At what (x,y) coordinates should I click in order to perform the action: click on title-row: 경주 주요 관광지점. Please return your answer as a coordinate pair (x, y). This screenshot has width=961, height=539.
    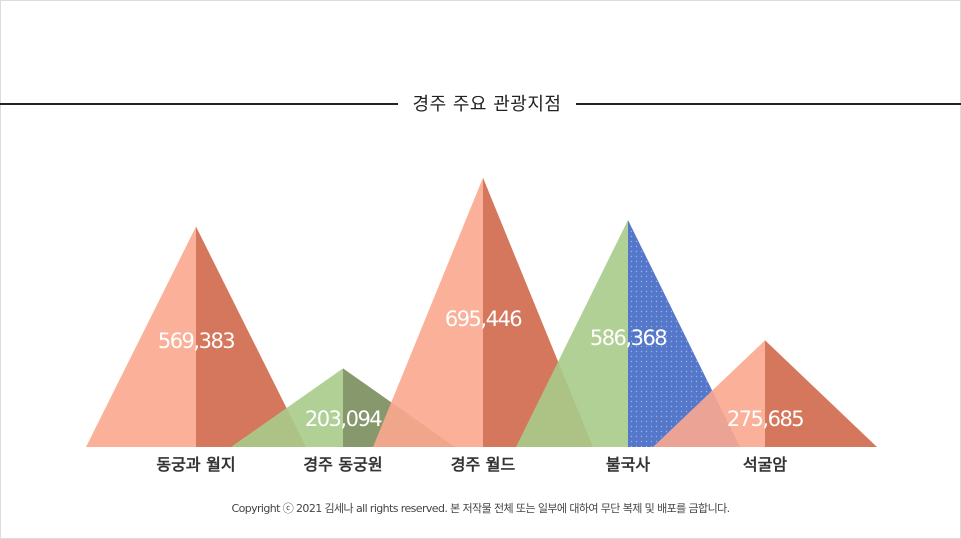
    Looking at the image, I should click on (480, 103).